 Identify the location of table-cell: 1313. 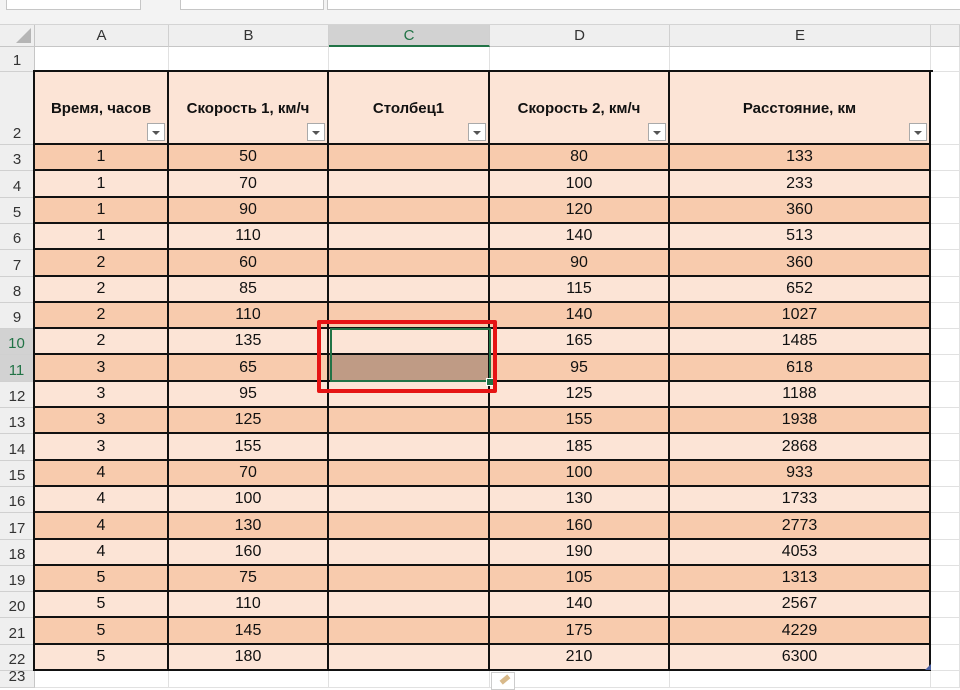
(800, 579).